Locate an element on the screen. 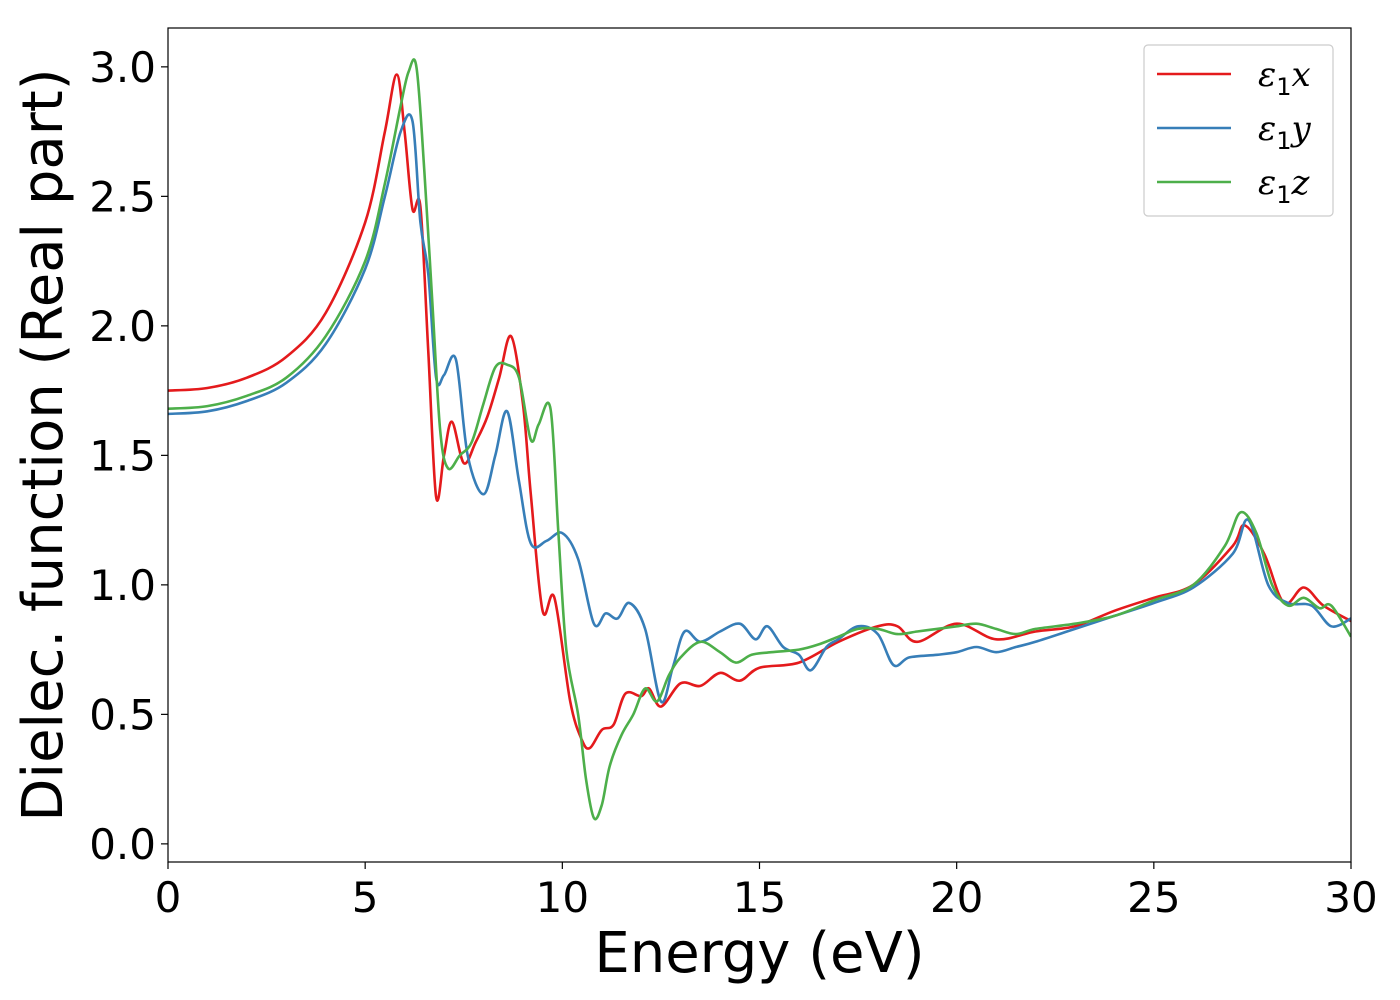  legend-label: ε1z is located at coordinates (1284, 186).